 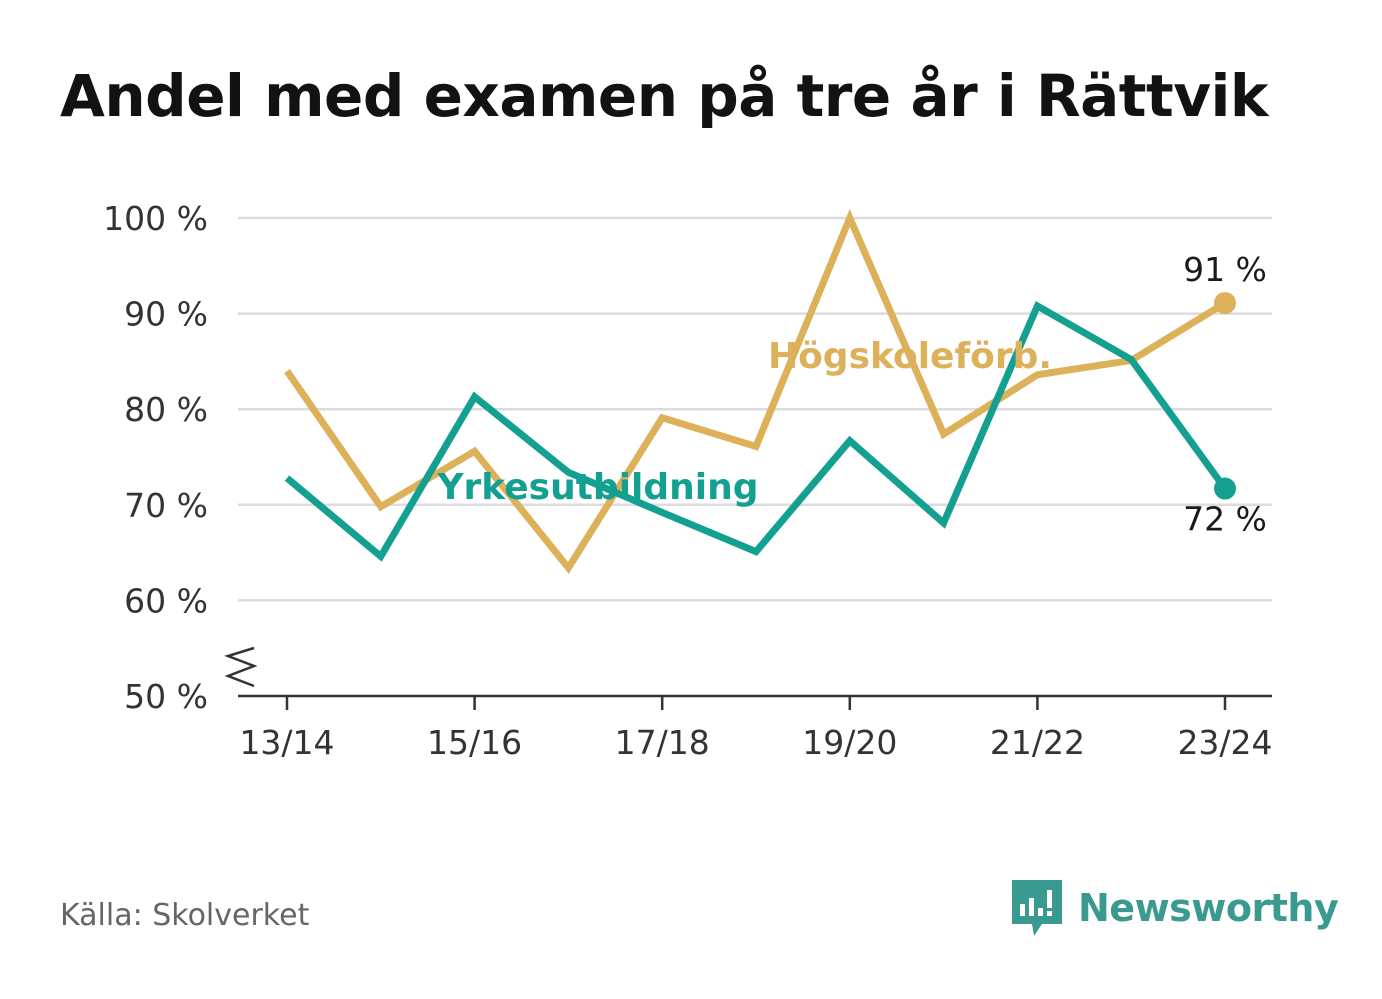 I want to click on end-label-yrkesutbildning: 72 %, so click(x=1225, y=519).